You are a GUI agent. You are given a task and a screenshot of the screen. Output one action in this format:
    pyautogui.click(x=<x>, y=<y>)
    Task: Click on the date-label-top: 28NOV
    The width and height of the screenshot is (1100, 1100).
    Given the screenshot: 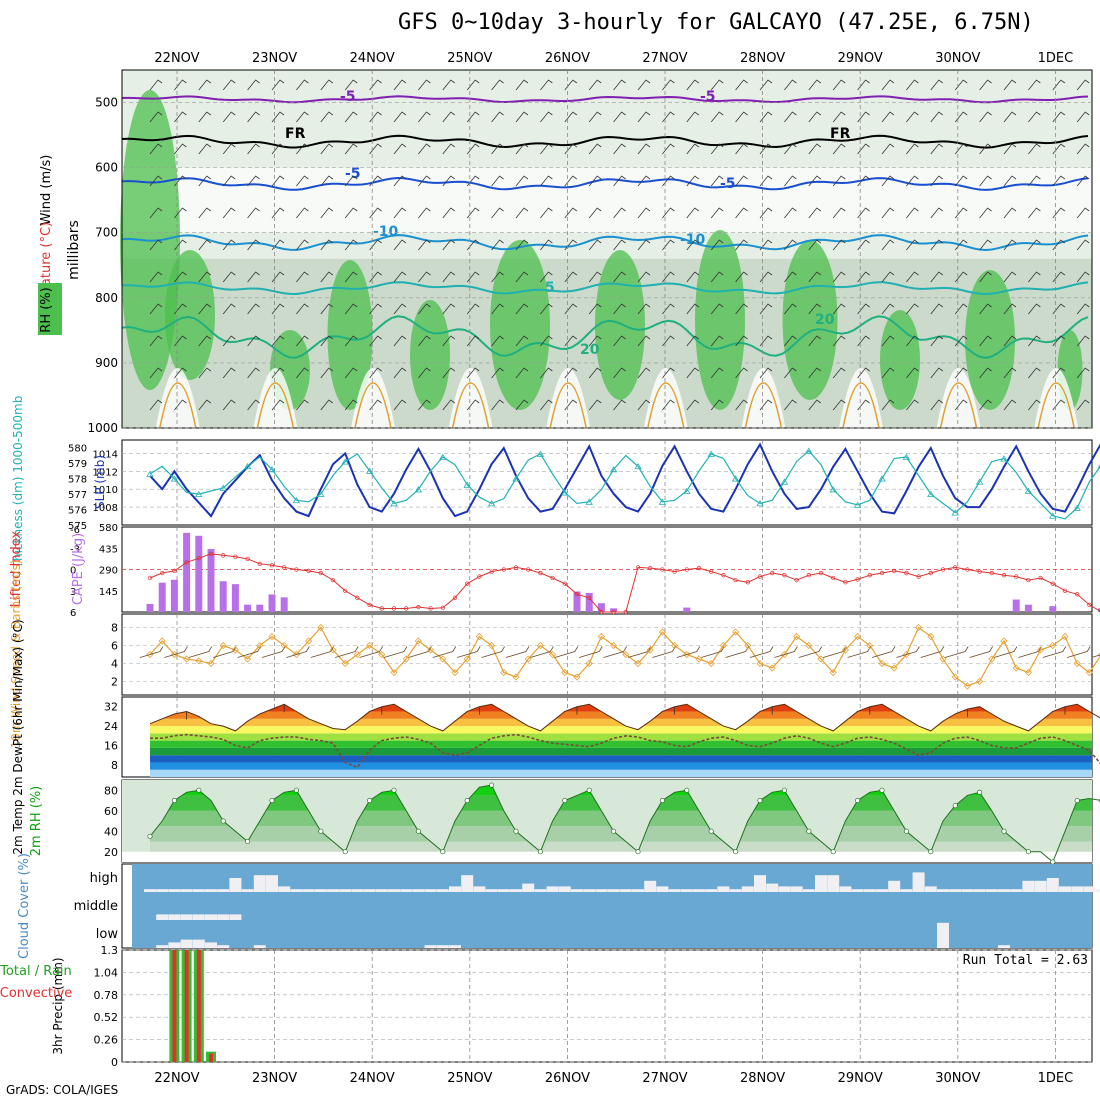 What is the action you would take?
    pyautogui.click(x=762, y=58)
    